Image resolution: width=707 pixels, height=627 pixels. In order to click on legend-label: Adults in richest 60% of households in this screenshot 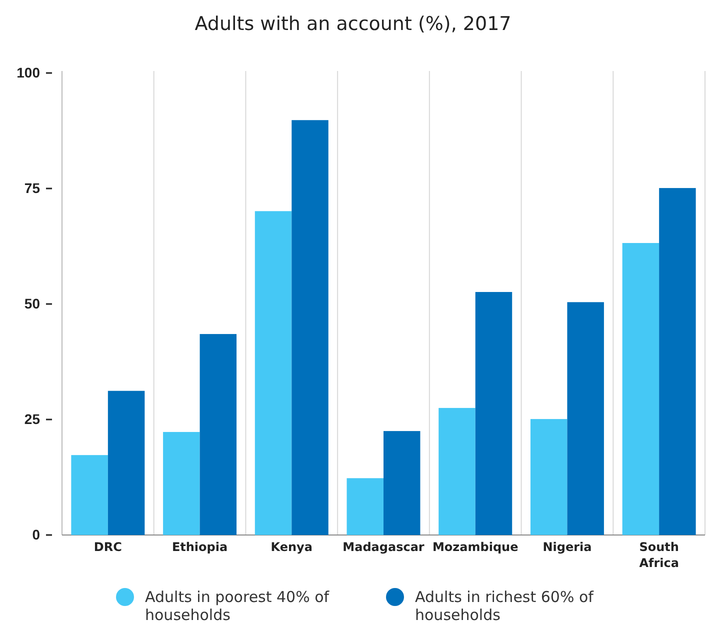, I will do `click(504, 606)`.